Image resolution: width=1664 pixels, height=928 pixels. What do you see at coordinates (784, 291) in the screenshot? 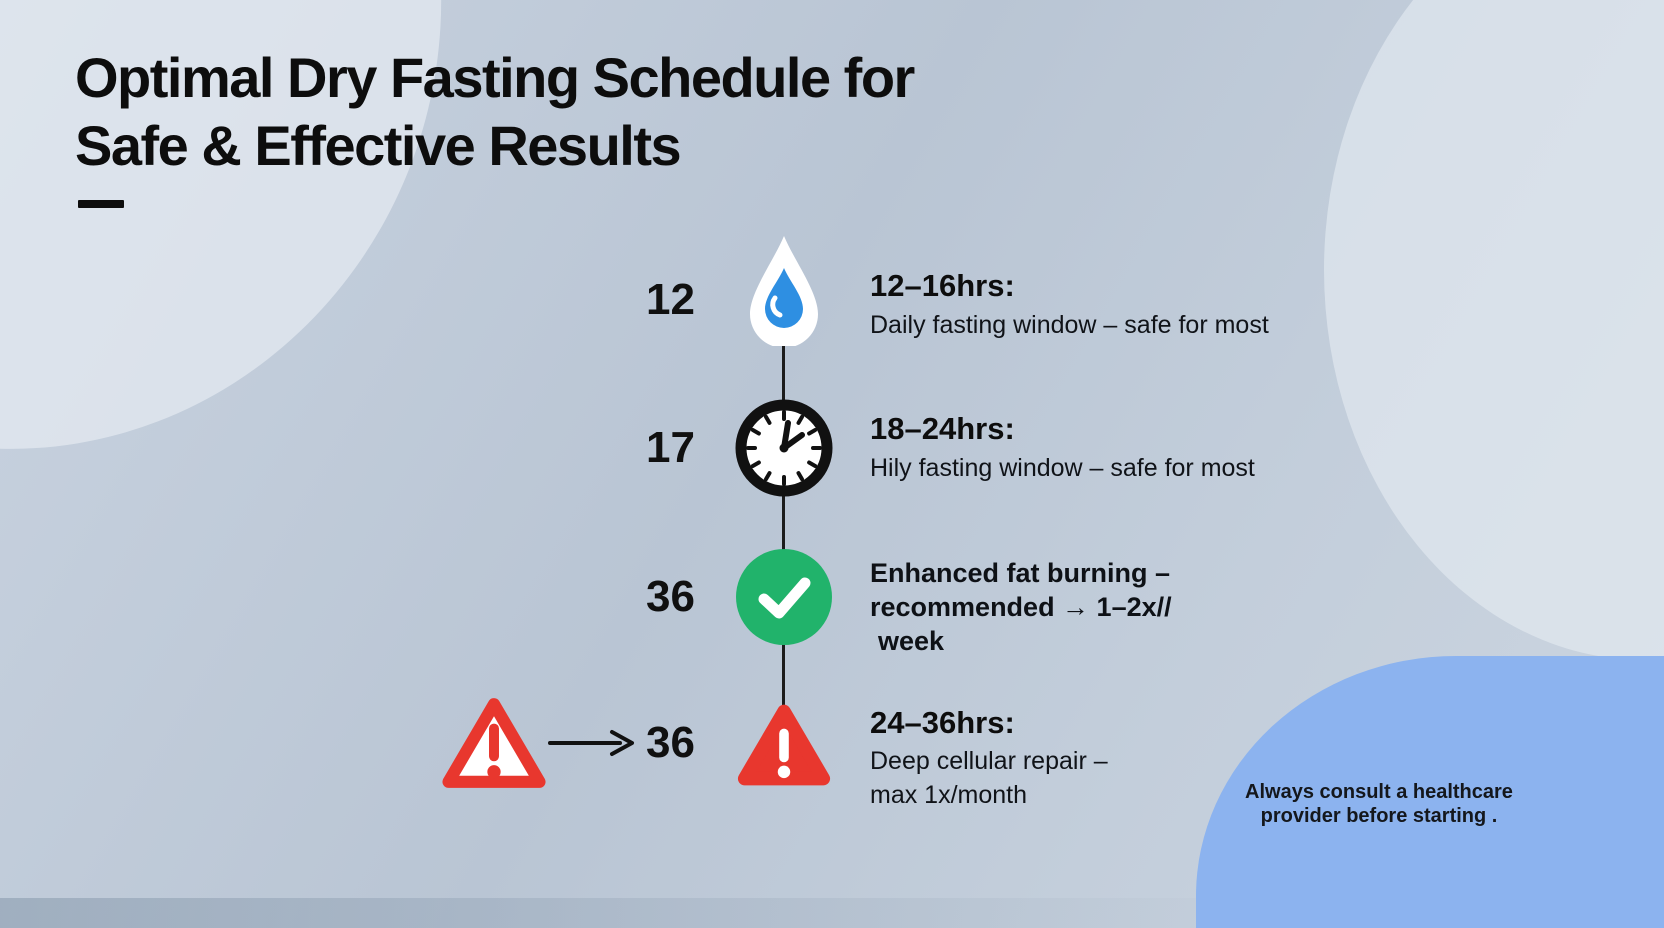
I see `water-drop-icon` at bounding box center [784, 291].